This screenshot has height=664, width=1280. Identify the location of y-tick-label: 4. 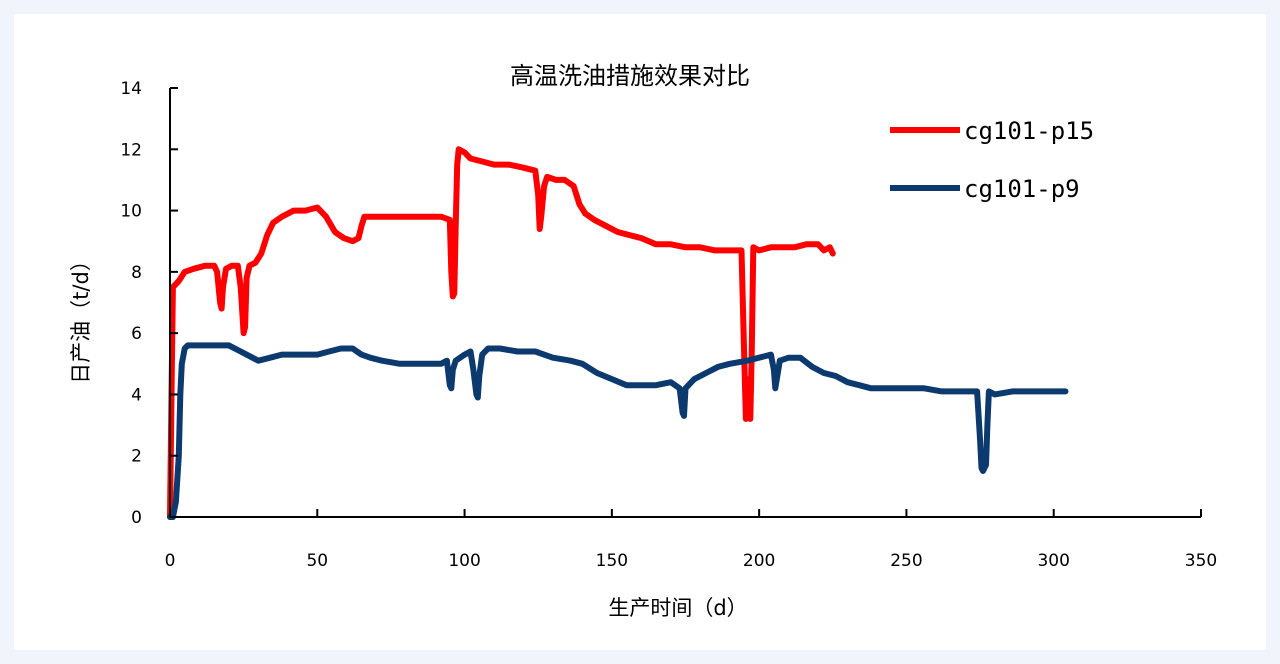
(136, 395).